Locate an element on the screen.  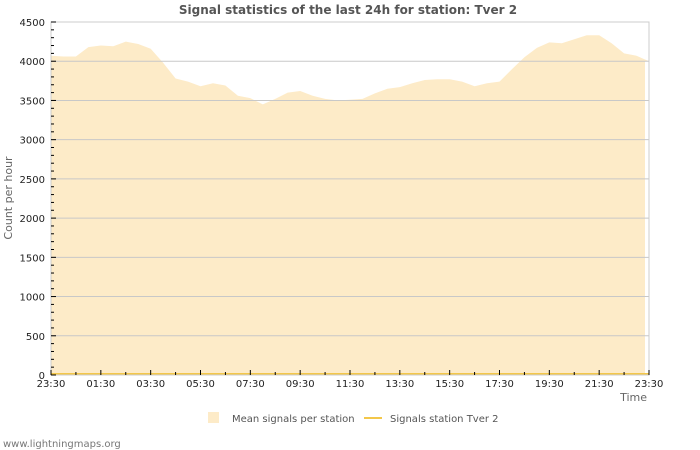
y-axis-label: Count per hour is located at coordinates (8, 198).